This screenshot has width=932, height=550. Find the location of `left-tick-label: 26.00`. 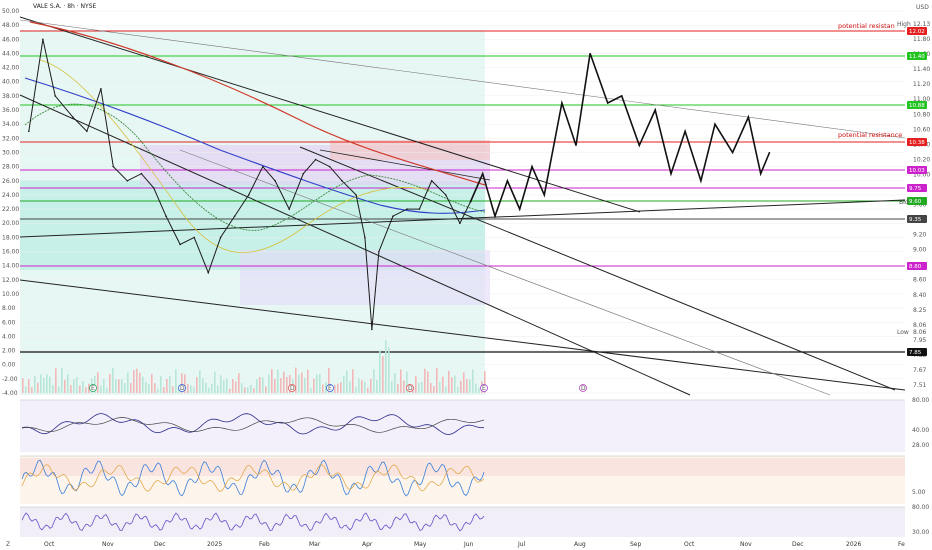

left-tick-label: 26.00 is located at coordinates (10, 181).